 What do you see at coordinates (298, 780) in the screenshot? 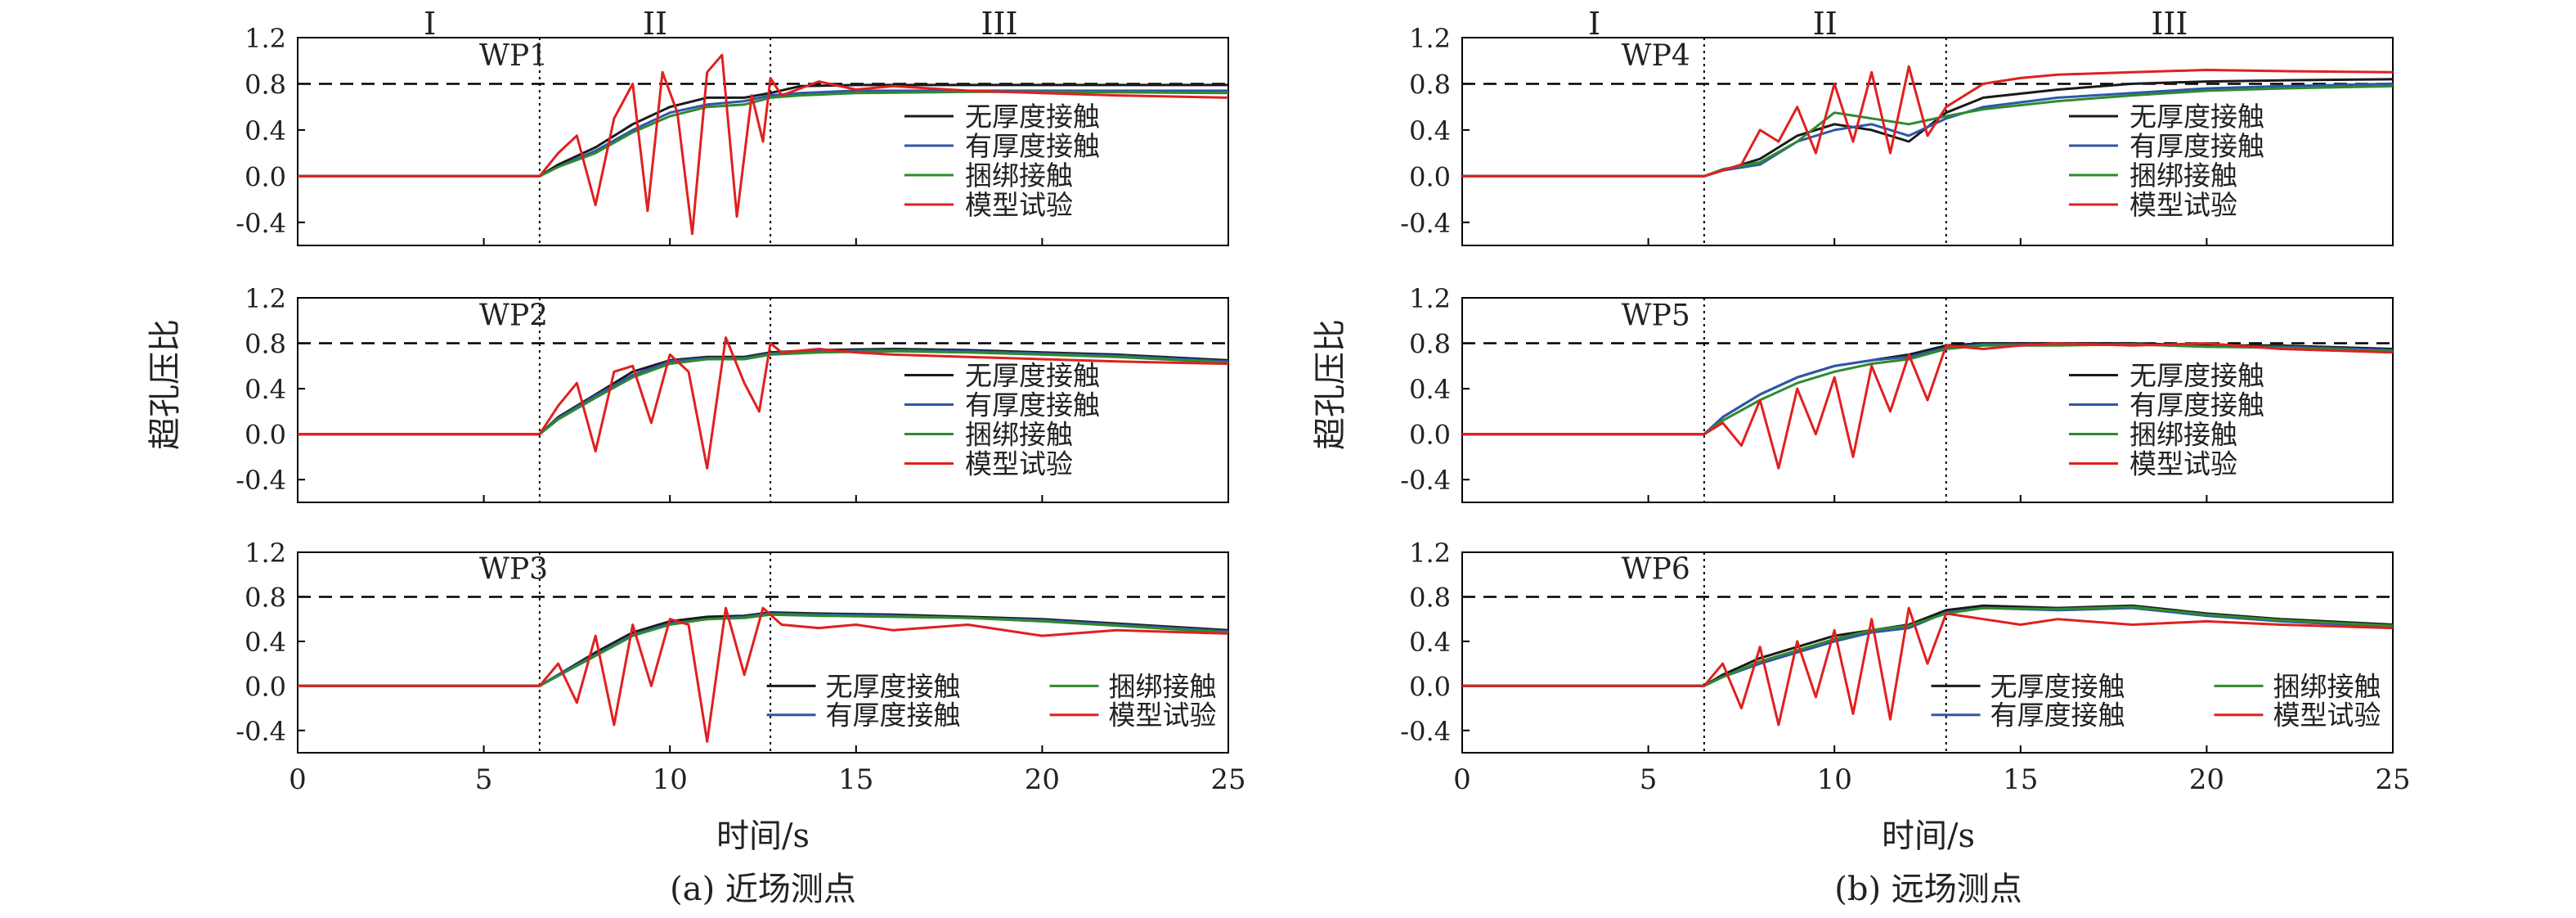
I see `x-tick-label: 0` at bounding box center [298, 780].